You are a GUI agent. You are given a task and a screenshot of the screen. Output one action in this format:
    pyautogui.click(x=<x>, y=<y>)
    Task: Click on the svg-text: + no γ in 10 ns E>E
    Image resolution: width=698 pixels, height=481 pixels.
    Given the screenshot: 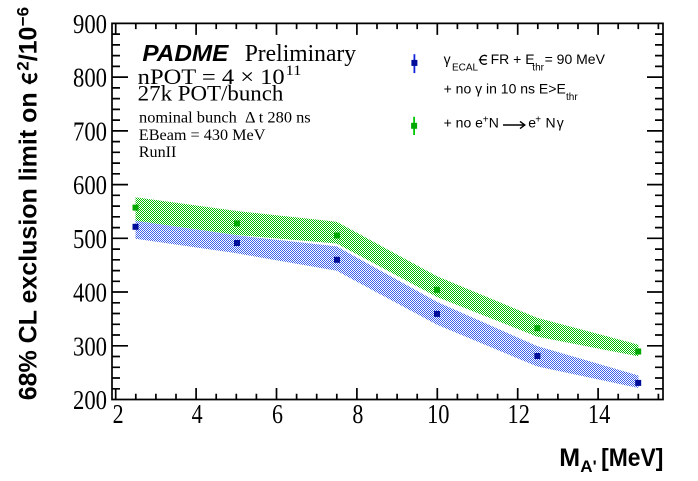 What is the action you would take?
    pyautogui.click(x=505, y=88)
    